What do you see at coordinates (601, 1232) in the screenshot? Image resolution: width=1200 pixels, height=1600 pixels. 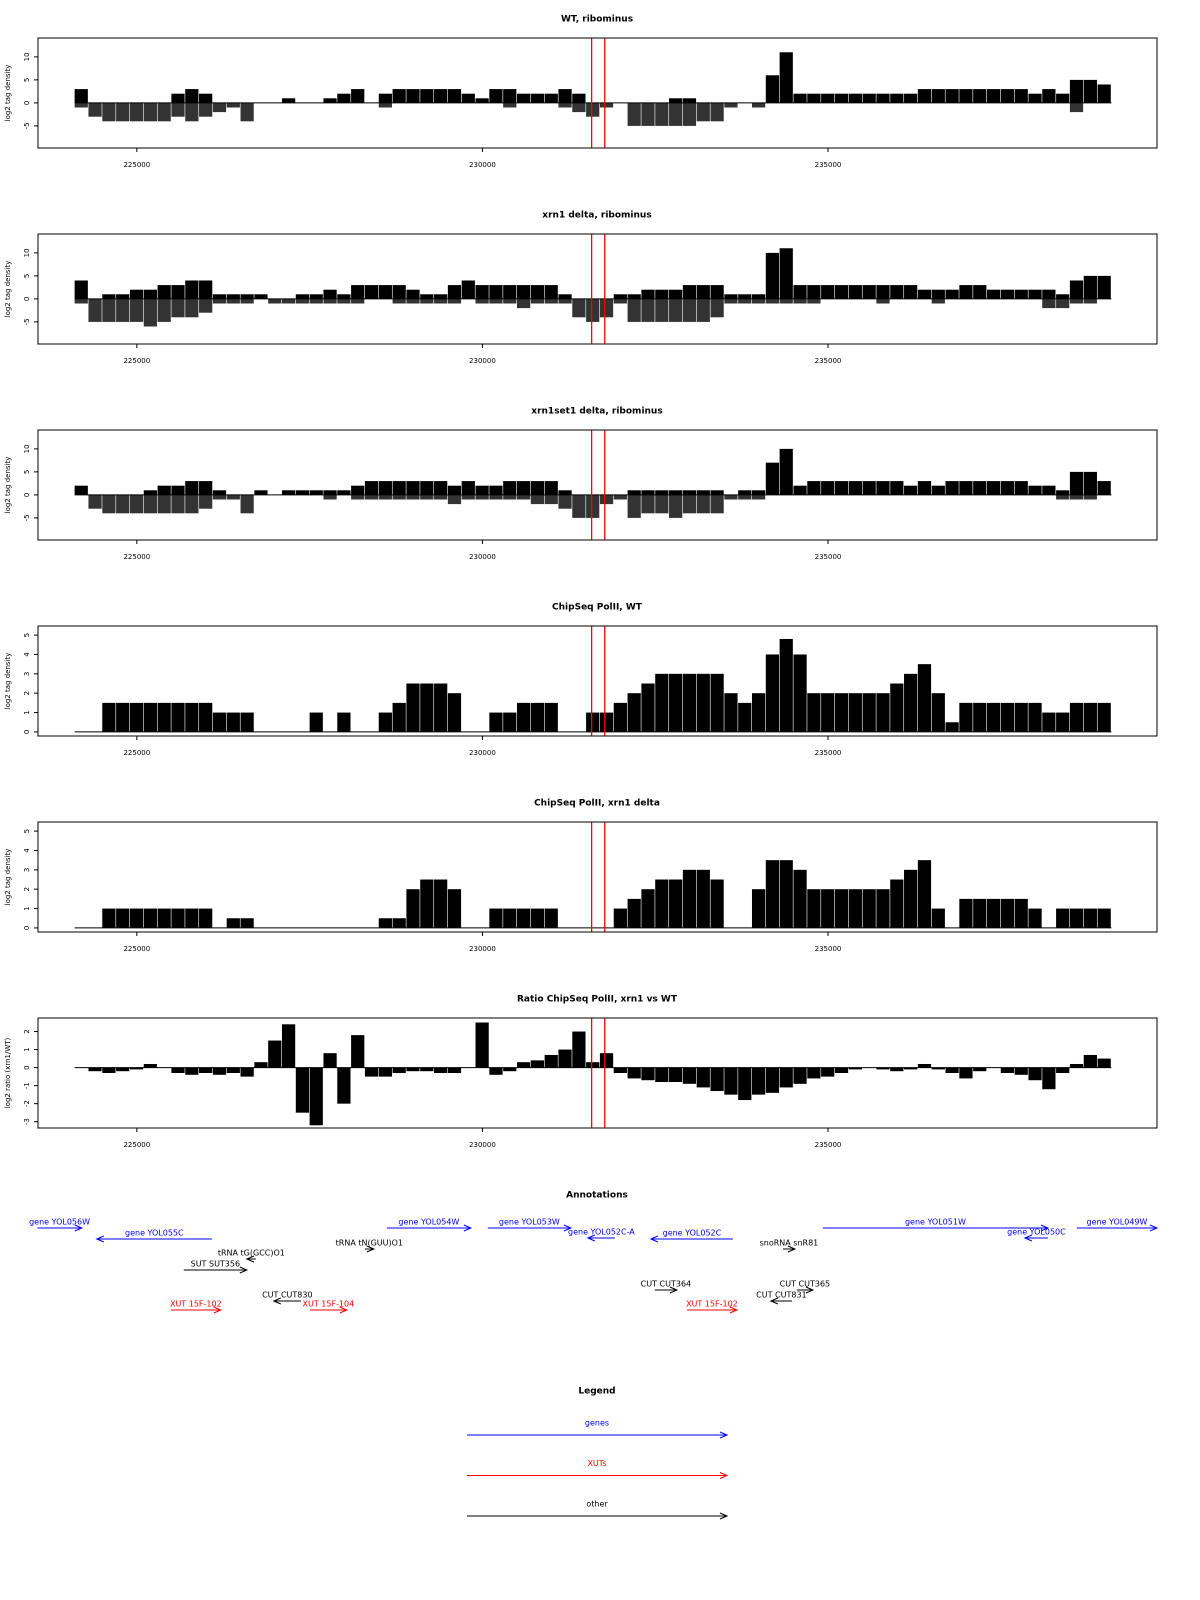 I see `feature-label: gene YOL052C-A` at bounding box center [601, 1232].